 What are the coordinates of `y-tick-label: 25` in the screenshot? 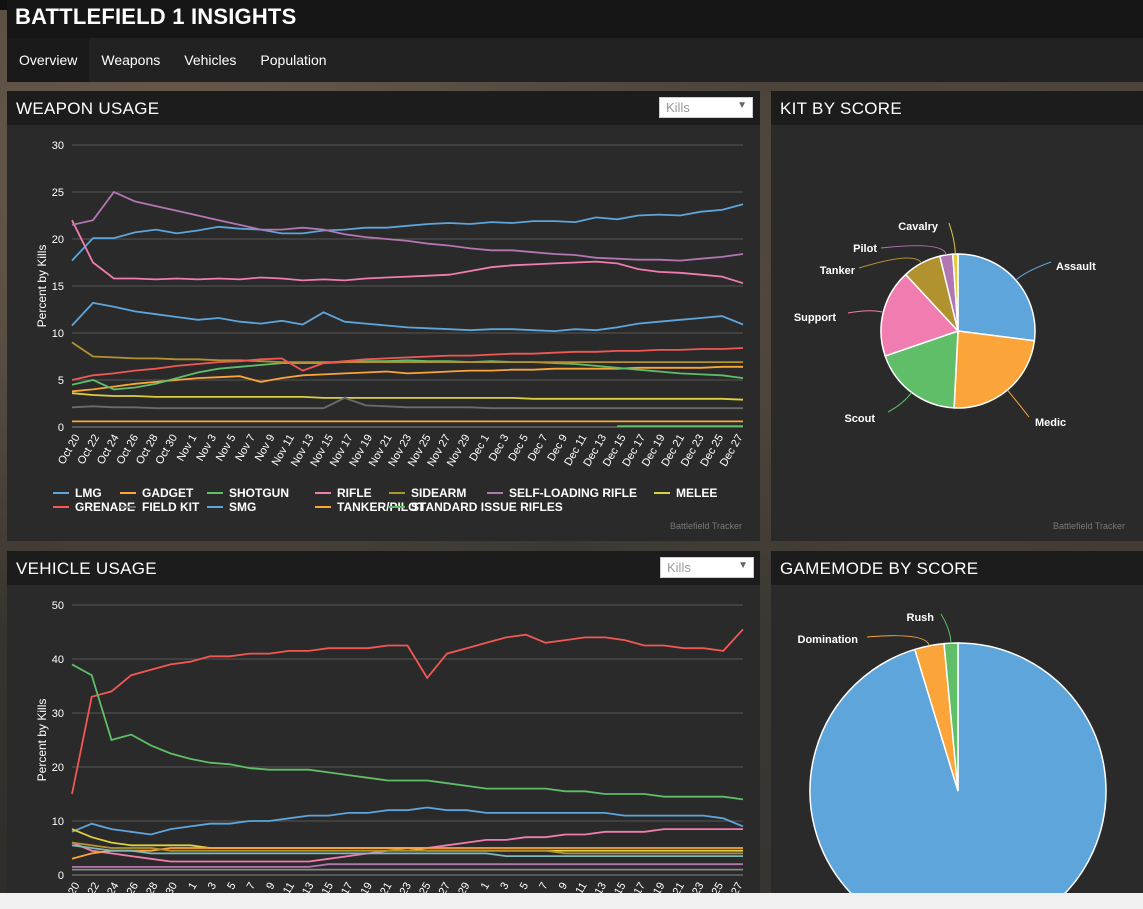 It's located at (58, 193).